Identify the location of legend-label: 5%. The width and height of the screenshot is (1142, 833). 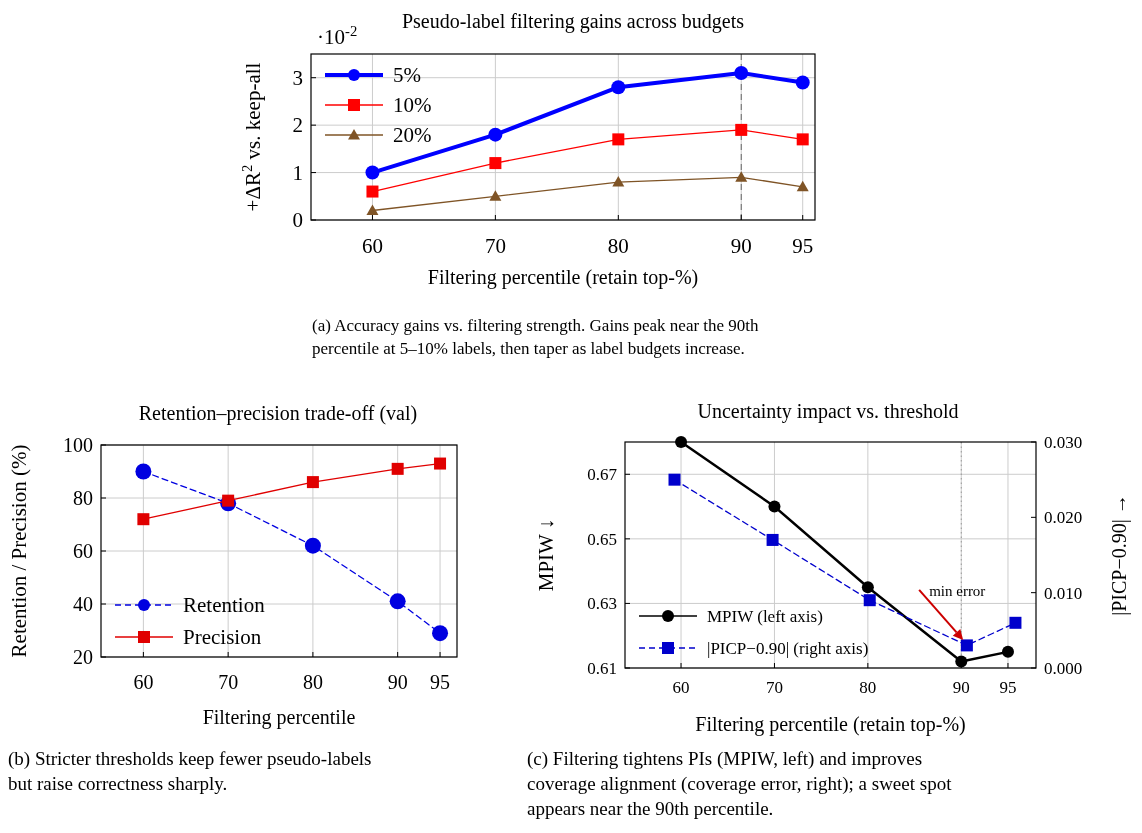
(407, 75).